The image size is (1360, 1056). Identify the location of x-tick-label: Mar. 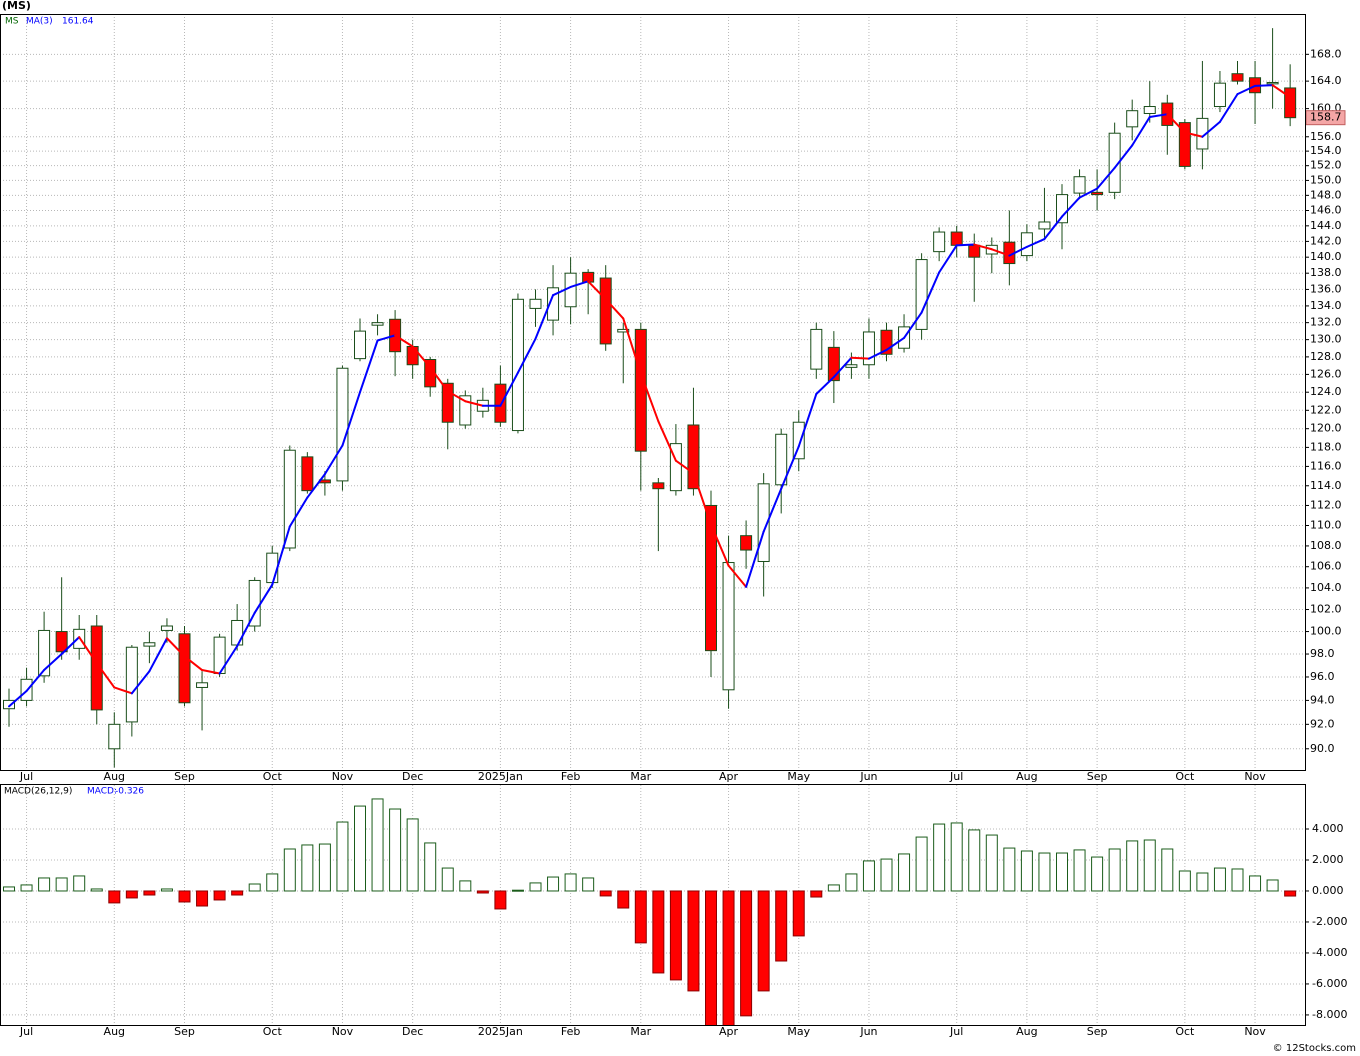
(640, 776).